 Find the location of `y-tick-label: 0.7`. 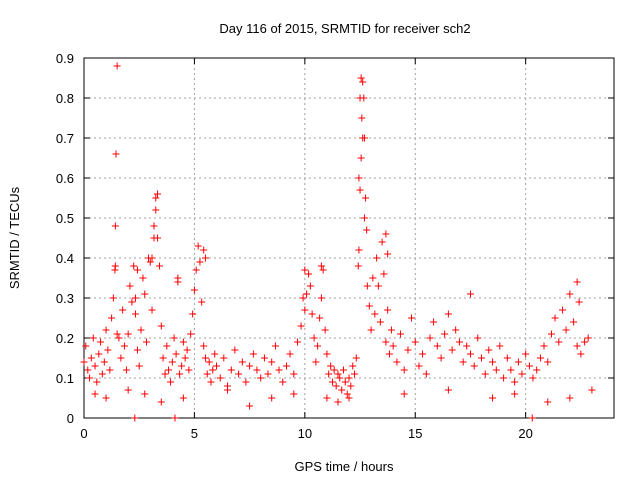

y-tick-label: 0.7 is located at coordinates (65, 138).